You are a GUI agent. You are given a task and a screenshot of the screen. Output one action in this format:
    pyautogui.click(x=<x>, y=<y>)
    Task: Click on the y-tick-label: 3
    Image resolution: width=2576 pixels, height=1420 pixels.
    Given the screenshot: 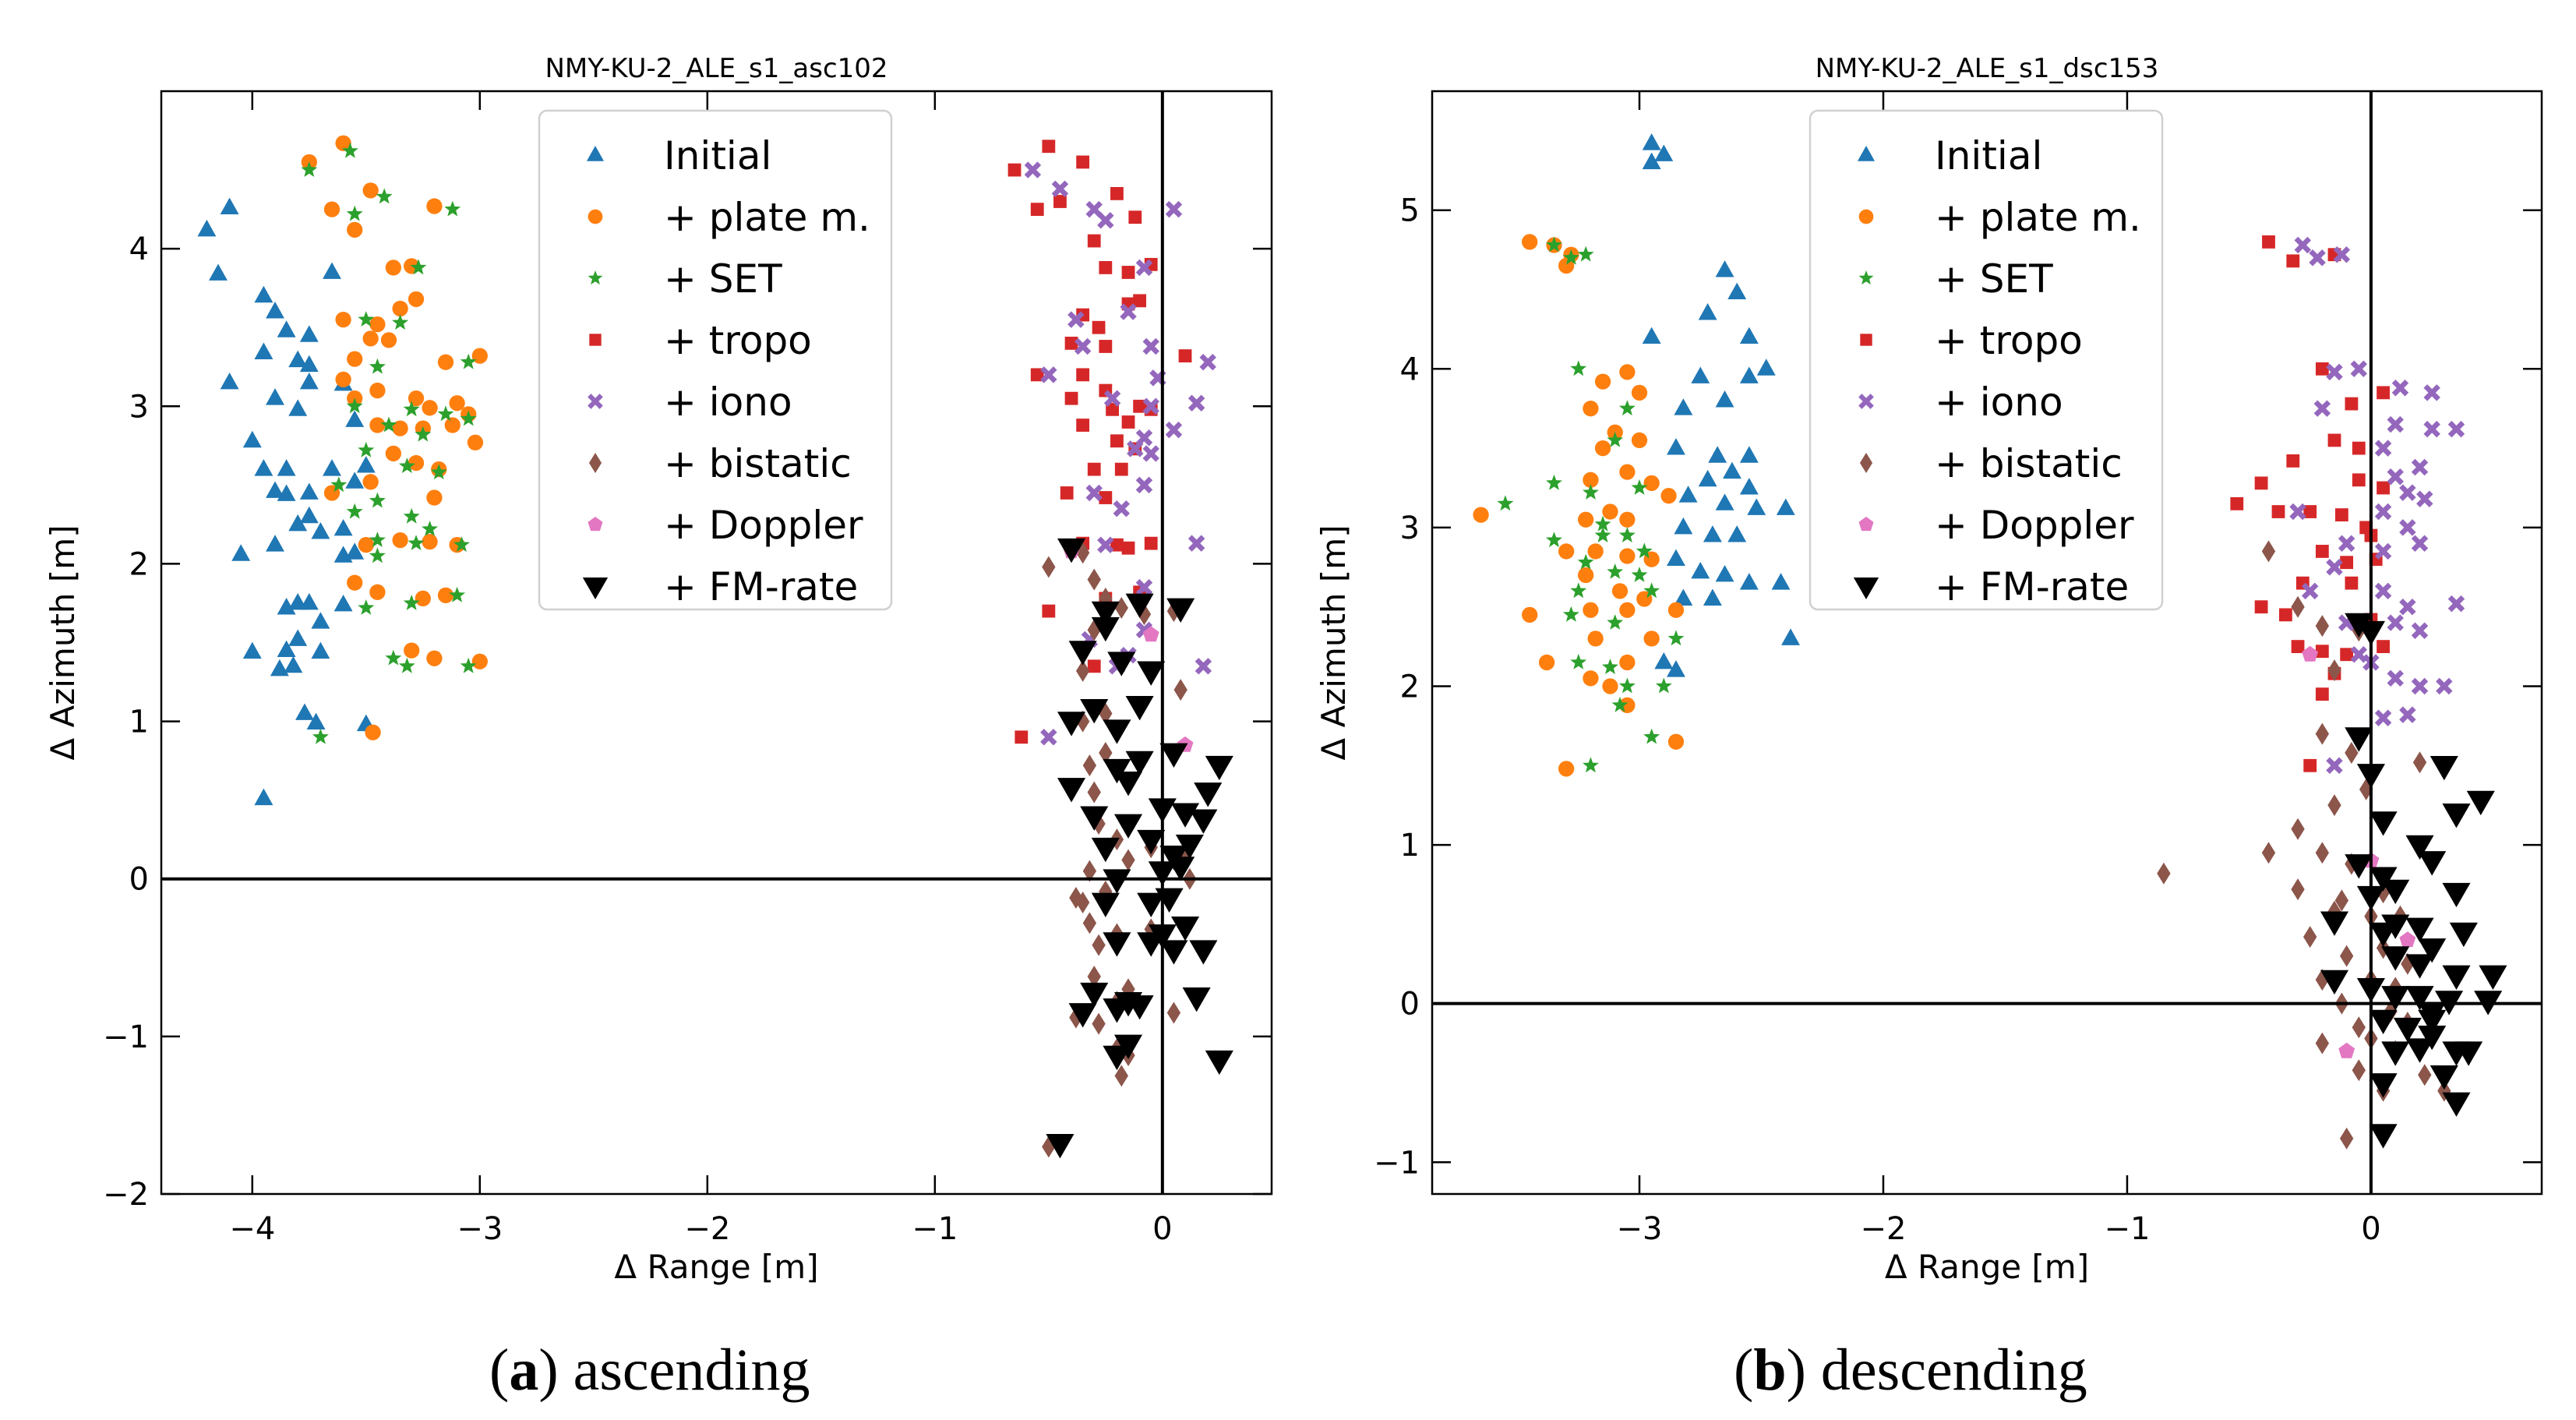 What is the action you would take?
    pyautogui.click(x=1410, y=528)
    